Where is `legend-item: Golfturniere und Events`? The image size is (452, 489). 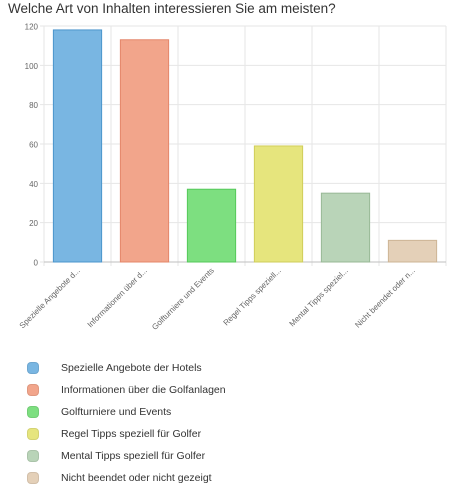
legend-item: Golfturniere und Events is located at coordinates (126, 412).